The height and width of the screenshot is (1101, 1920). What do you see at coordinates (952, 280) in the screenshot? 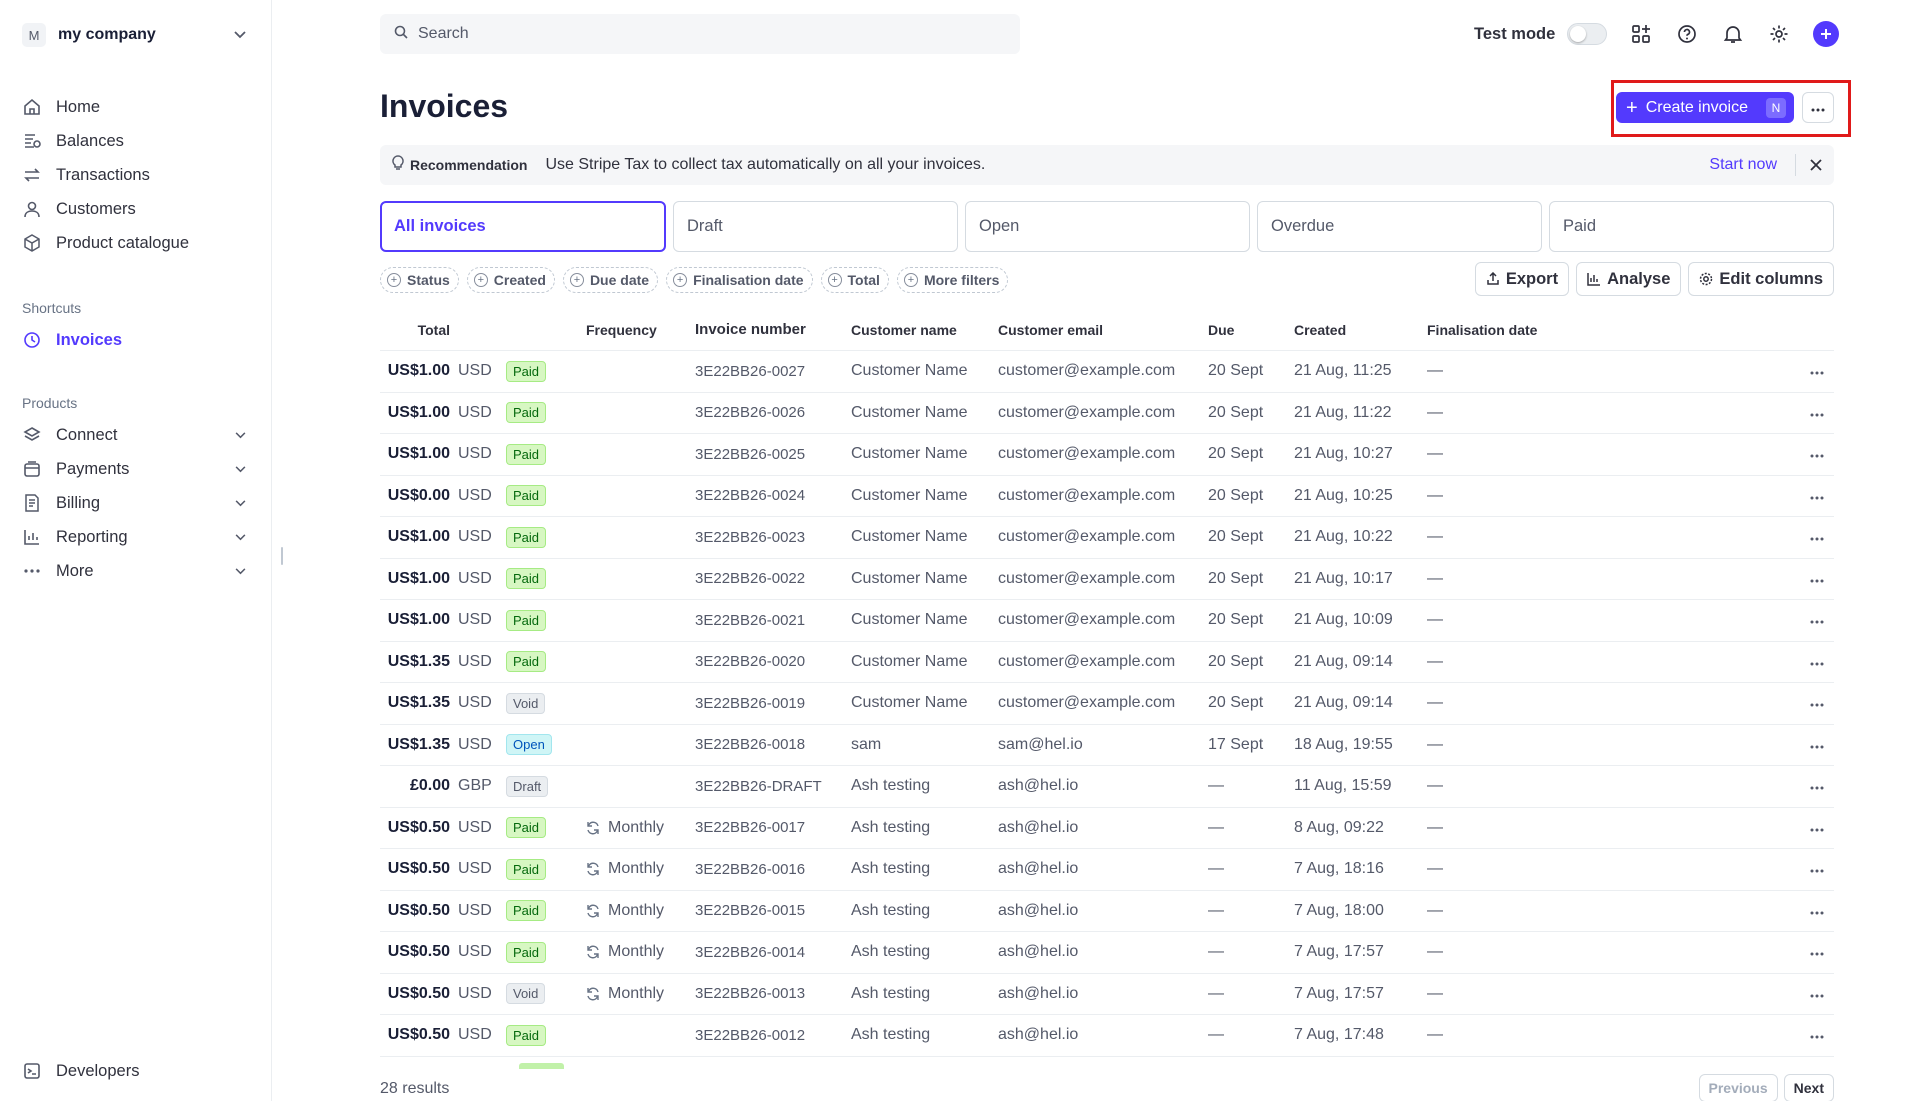
I see `filter-more: + More filters` at bounding box center [952, 280].